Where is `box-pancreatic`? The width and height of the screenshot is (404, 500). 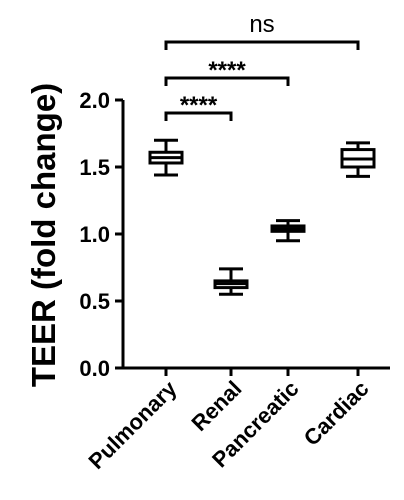
box-pancreatic is located at coordinates (288, 231).